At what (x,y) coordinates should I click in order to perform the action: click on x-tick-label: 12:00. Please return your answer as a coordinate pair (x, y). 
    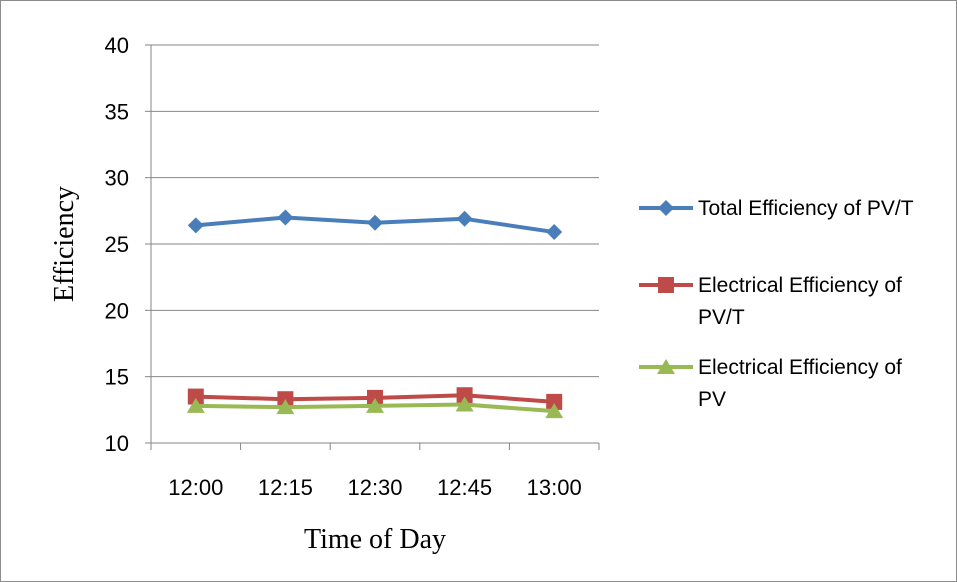
    Looking at the image, I should click on (195, 487).